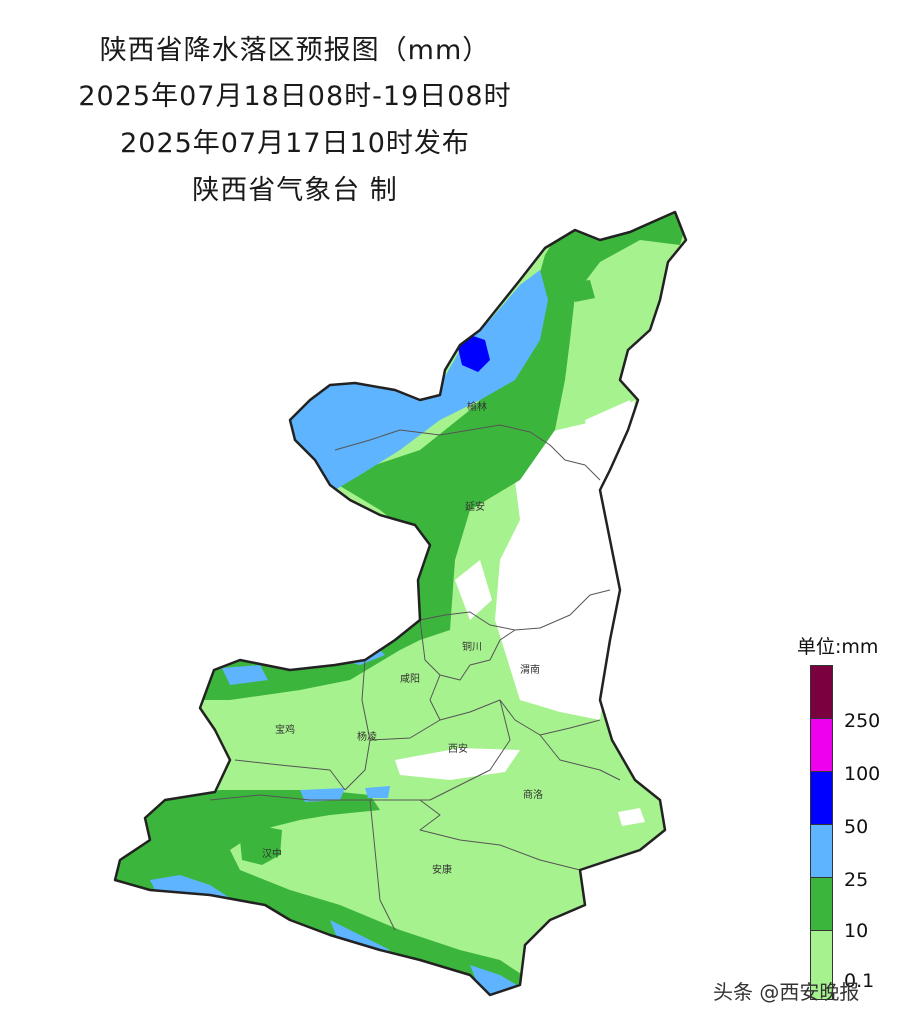 Image resolution: width=900 pixels, height=1020 pixels. What do you see at coordinates (295, 143) in the screenshot?
I see `issue-time: 2025年07月17日10时发布` at bounding box center [295, 143].